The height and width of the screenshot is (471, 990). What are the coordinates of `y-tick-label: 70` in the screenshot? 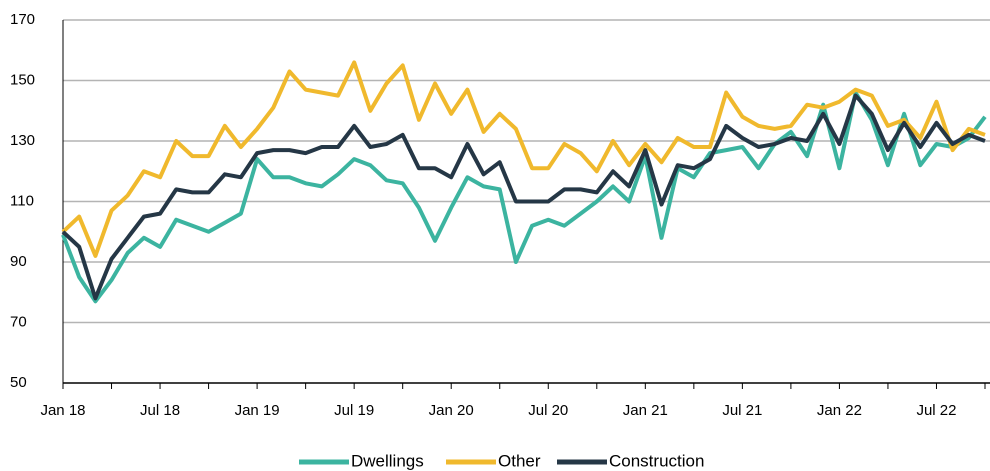 It's located at (18, 321).